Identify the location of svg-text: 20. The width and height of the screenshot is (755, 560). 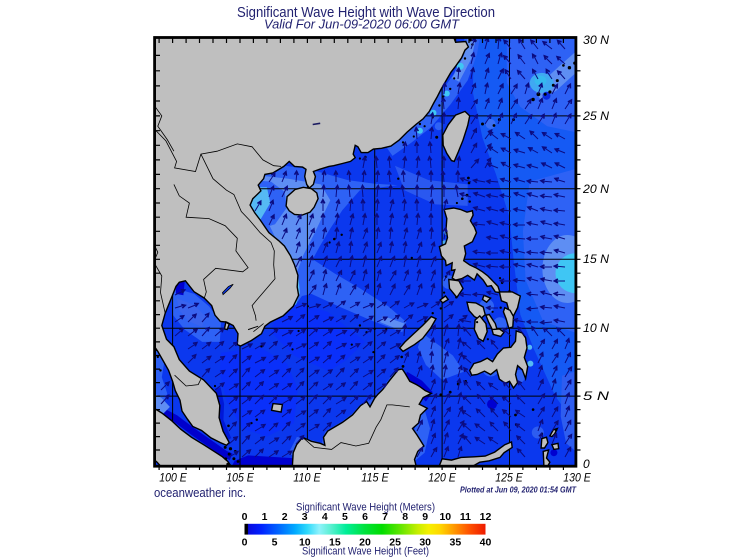
(365, 543).